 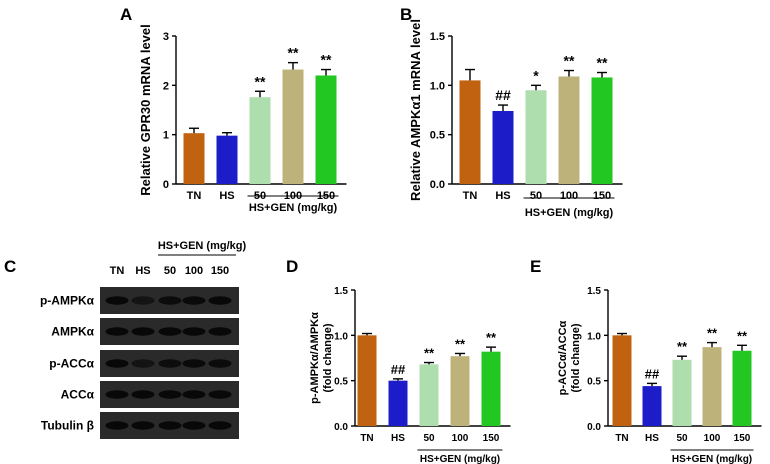 What do you see at coordinates (166, 185) in the screenshot?
I see `y-tick-label: 0` at bounding box center [166, 185].